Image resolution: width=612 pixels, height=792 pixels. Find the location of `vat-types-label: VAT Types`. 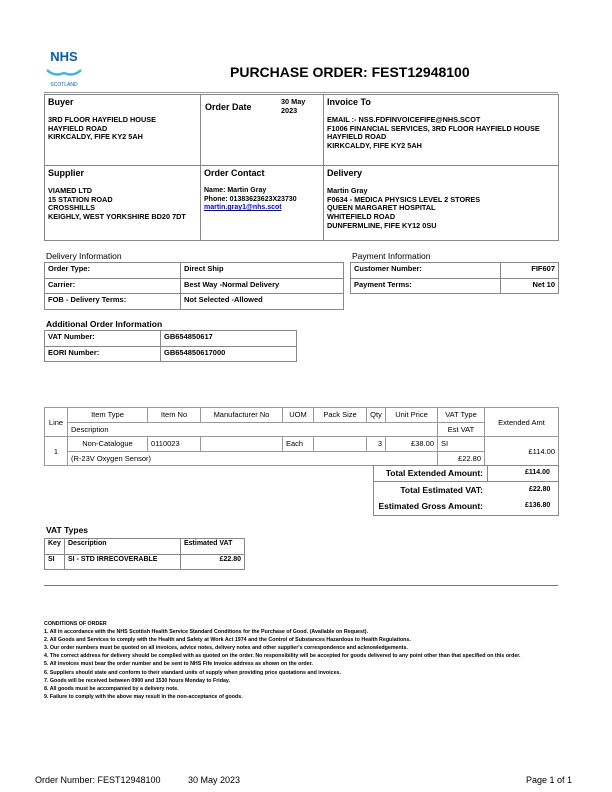

vat-types-label: VAT Types is located at coordinates (67, 530).